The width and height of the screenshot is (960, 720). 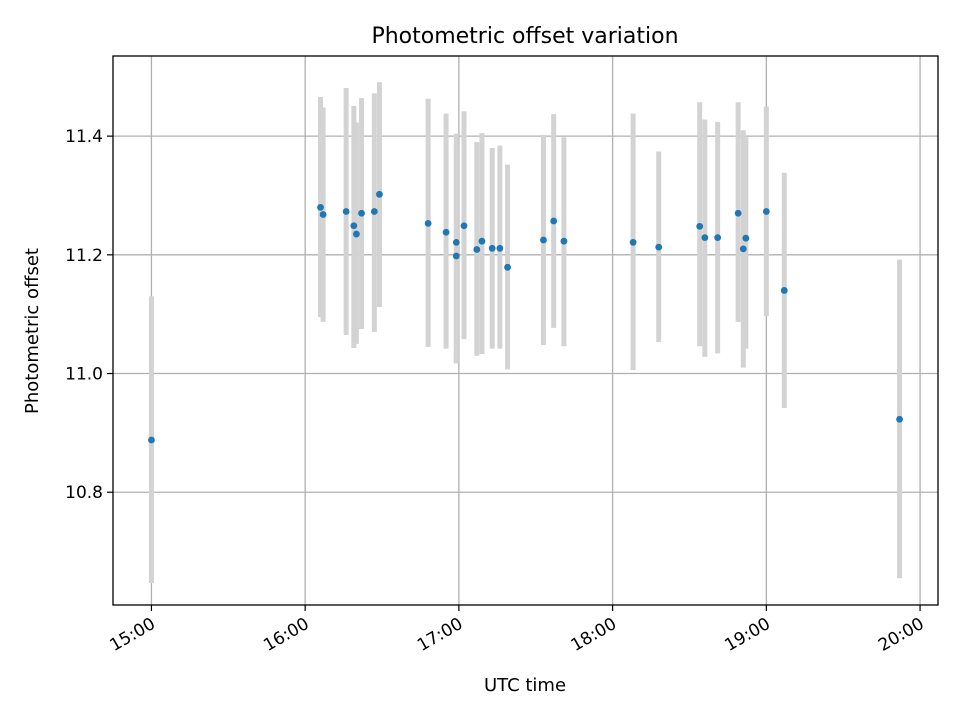 I want to click on y-tick-label: 11.0, so click(x=84, y=375).